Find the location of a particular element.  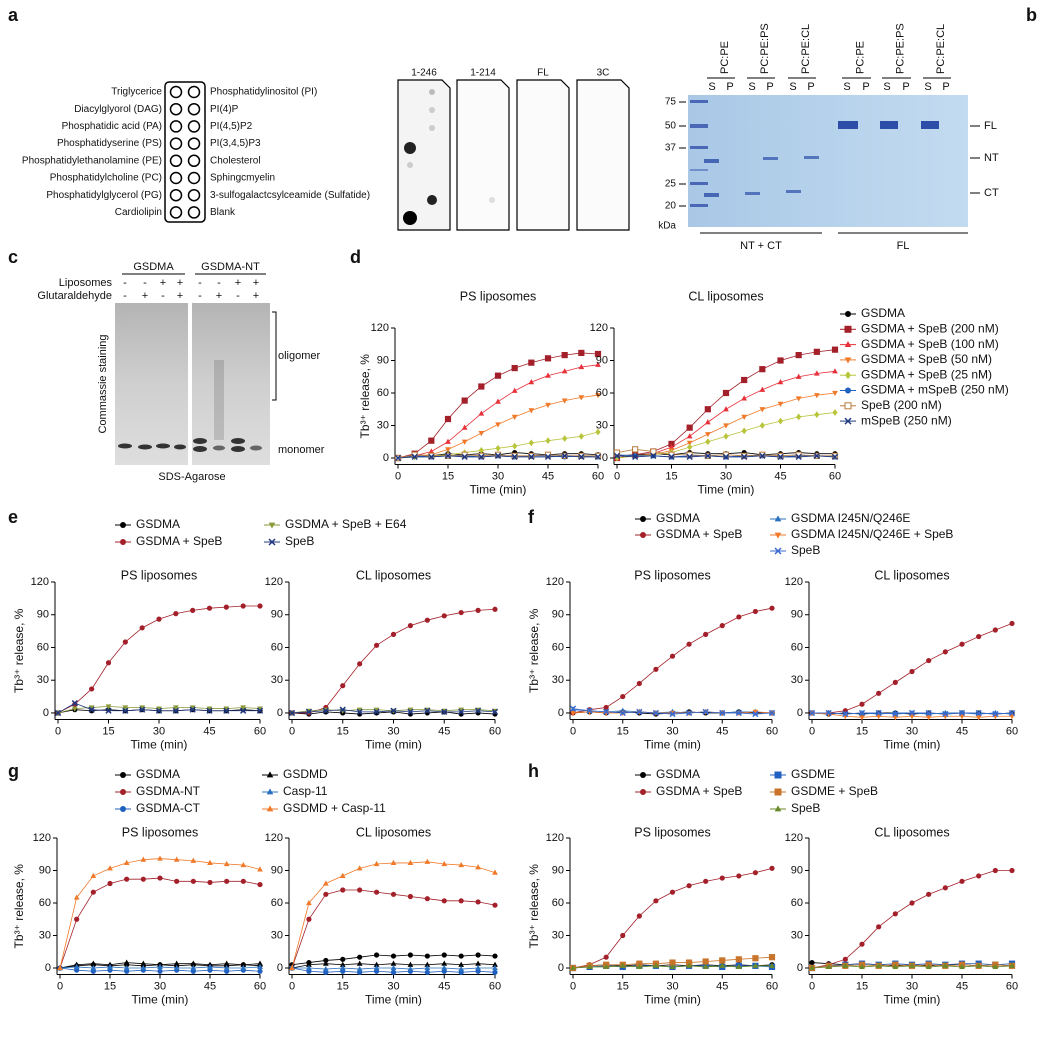

gel is located at coordinates (151, 384).